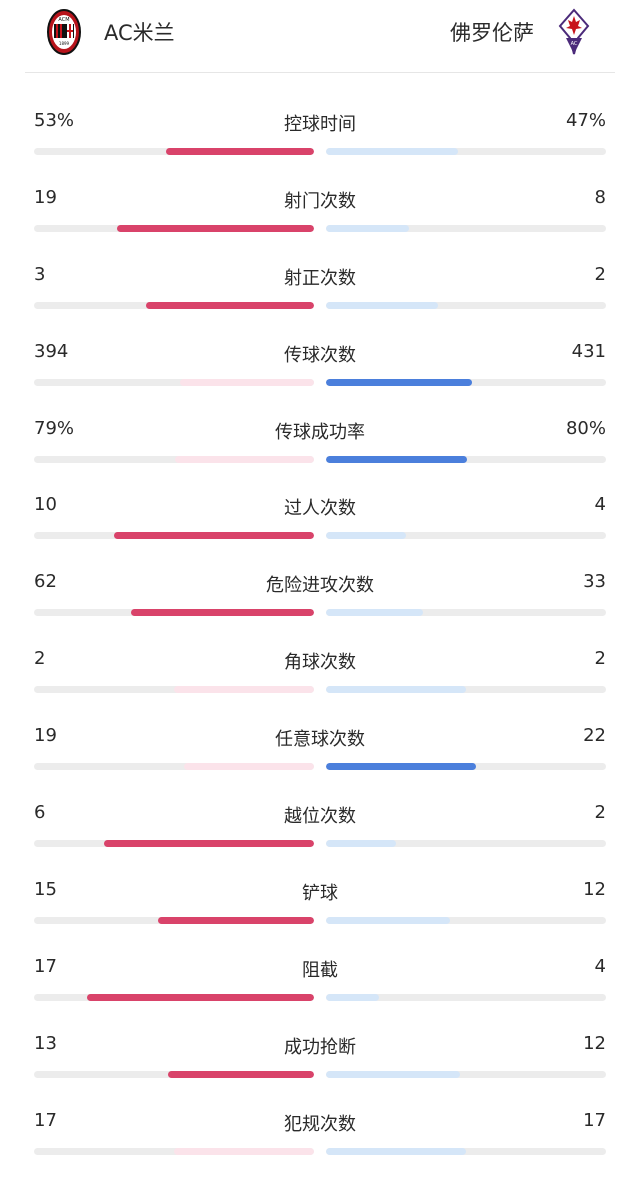 This screenshot has height=1180, width=640. Describe the element at coordinates (600, 197) in the screenshot. I see `away-value: 8` at that location.